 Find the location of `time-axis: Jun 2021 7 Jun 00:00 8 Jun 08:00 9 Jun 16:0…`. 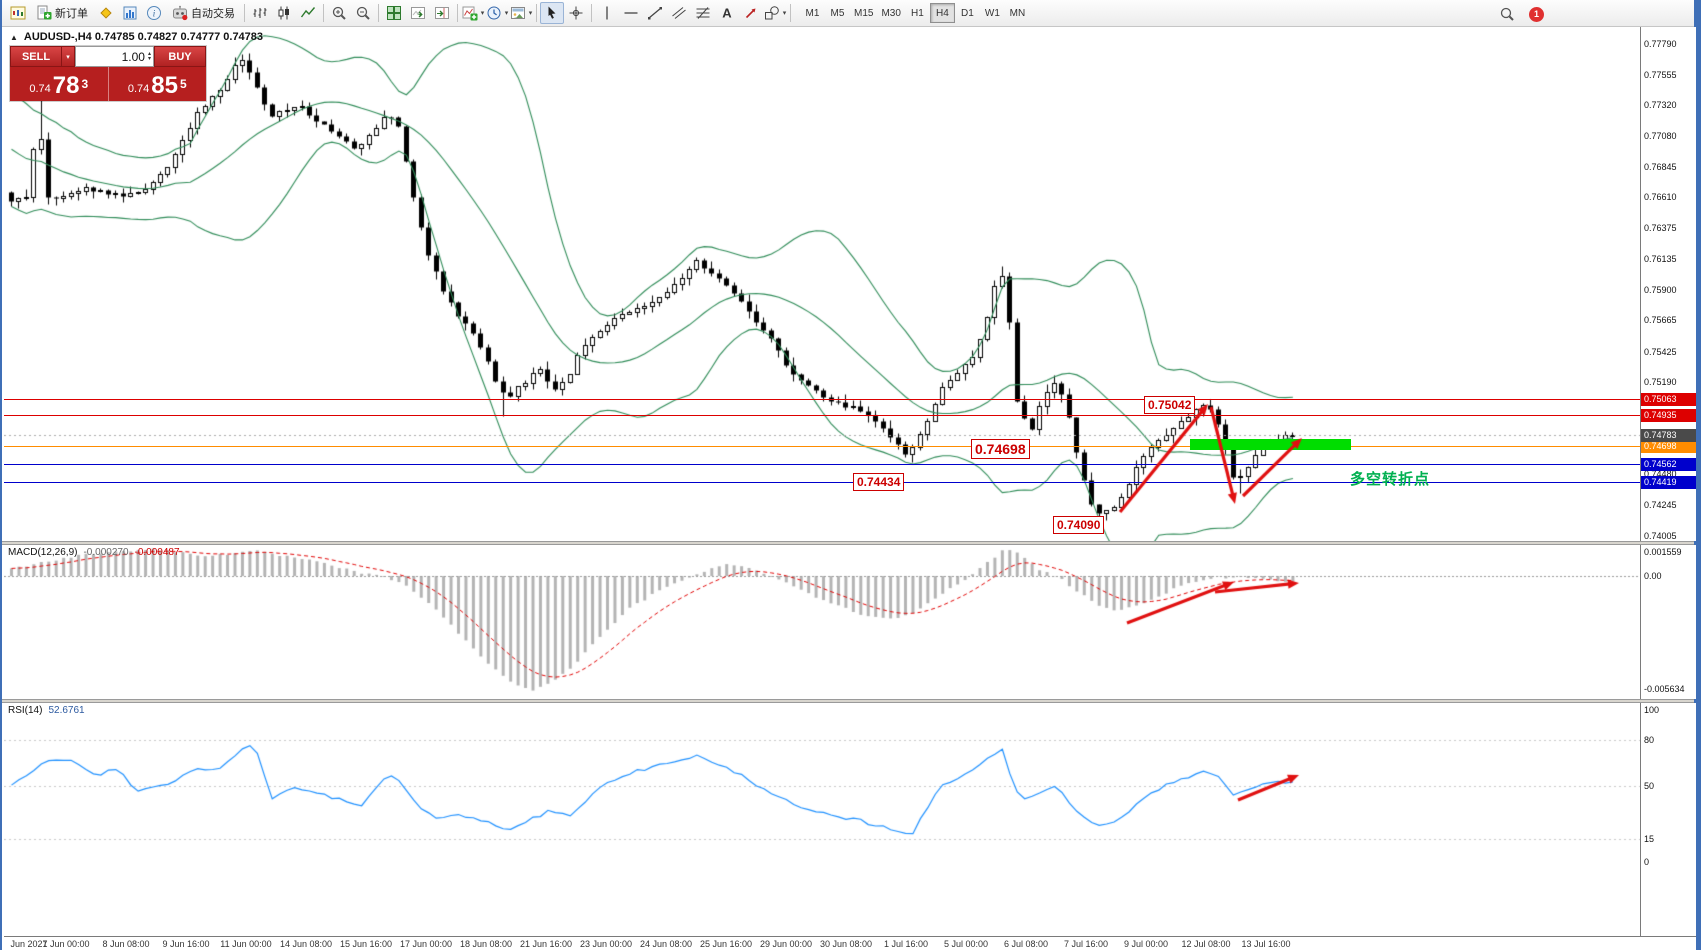

time-axis: Jun 2021 7 Jun 00:00 8 Jun 08:00 9 Jun 16:0… is located at coordinates (850, 943).